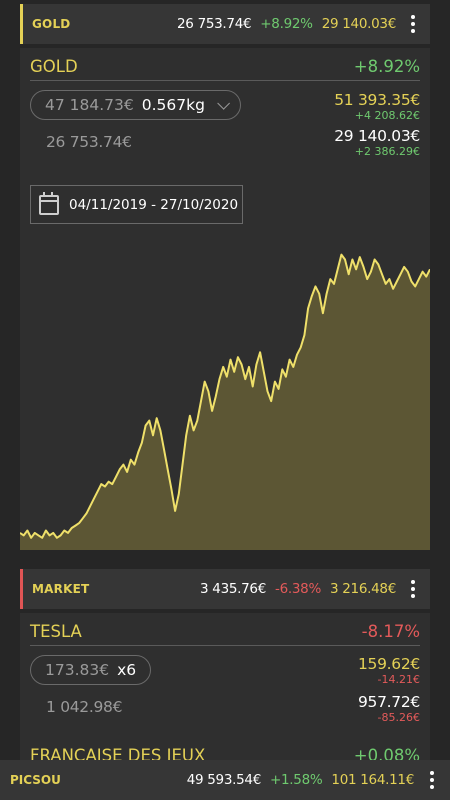 The image size is (450, 800). What do you see at coordinates (56, 631) in the screenshot?
I see `asset-title: TESLA` at bounding box center [56, 631].